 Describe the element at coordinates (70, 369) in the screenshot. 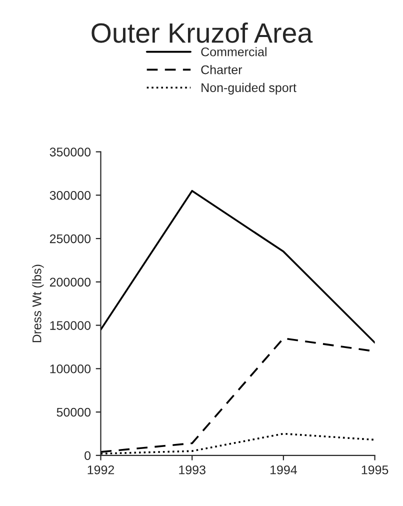

I see `y-tick-label: 100000` at that location.